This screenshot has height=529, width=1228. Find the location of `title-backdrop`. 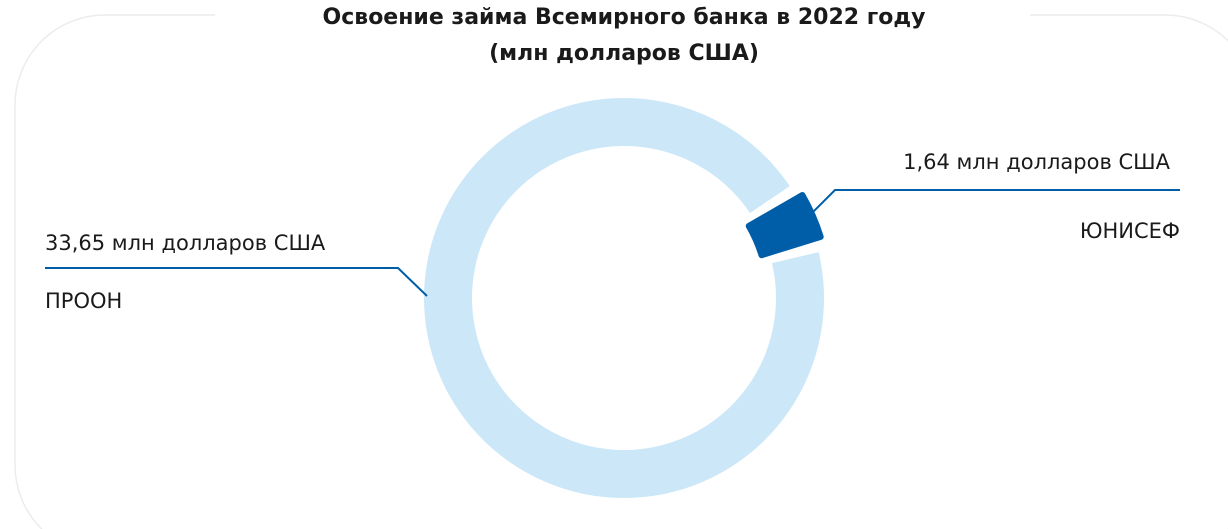

title-backdrop is located at coordinates (622, 37).